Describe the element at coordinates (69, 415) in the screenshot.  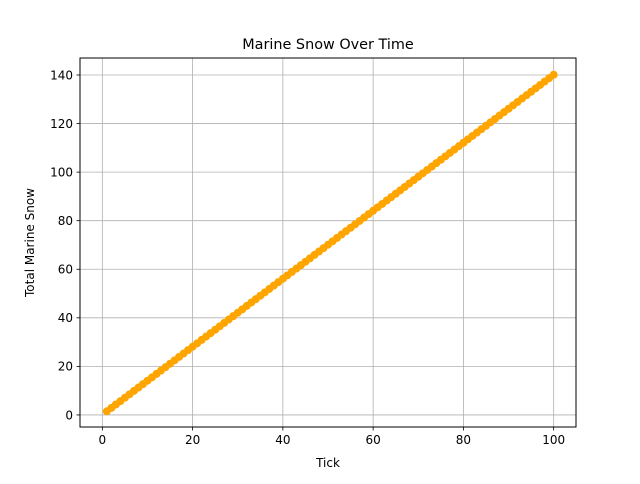
I see `y-tick-label: 0` at that location.